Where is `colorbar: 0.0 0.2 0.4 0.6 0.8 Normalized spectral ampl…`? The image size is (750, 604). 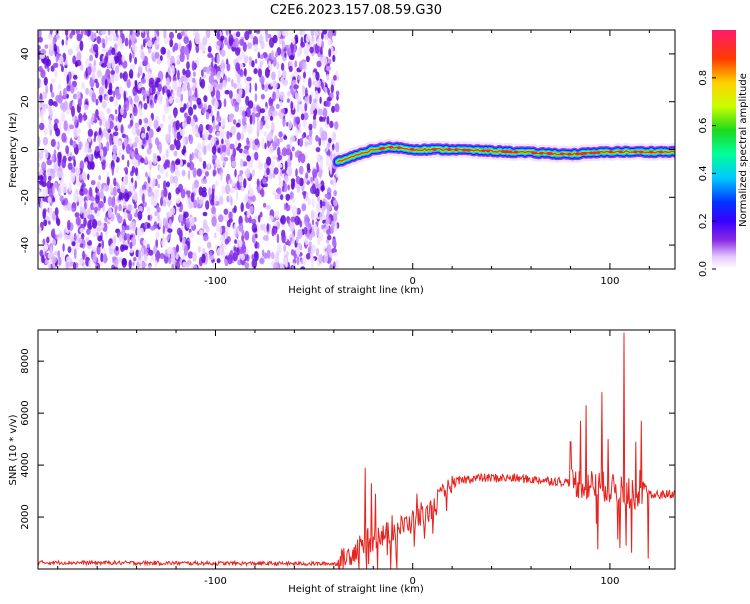 colorbar: 0.0 0.2 0.4 0.6 0.8 Normalized spectral ampl… is located at coordinates (723, 153).